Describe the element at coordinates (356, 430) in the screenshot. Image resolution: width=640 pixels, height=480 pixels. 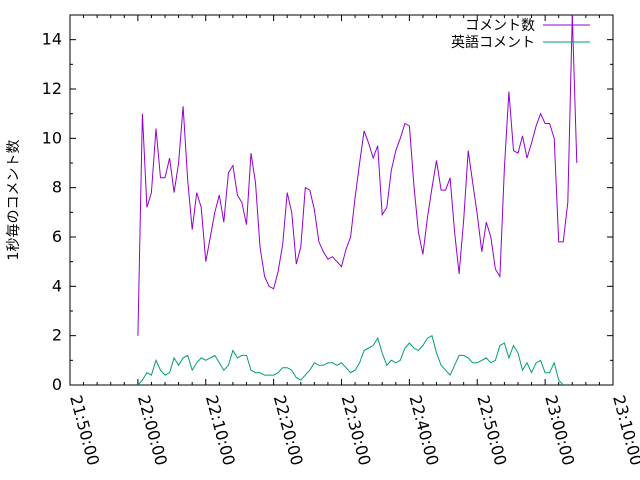
I see `x-tick-label: 22:30:00` at that location.